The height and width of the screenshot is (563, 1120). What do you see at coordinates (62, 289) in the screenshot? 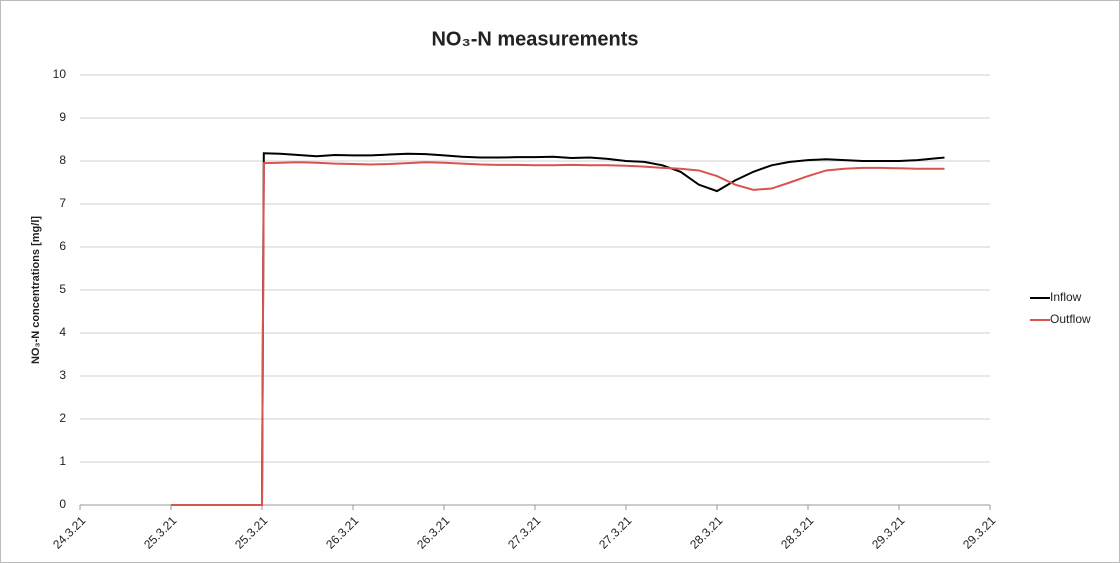
I see `y-tick-label: 5` at bounding box center [62, 289].